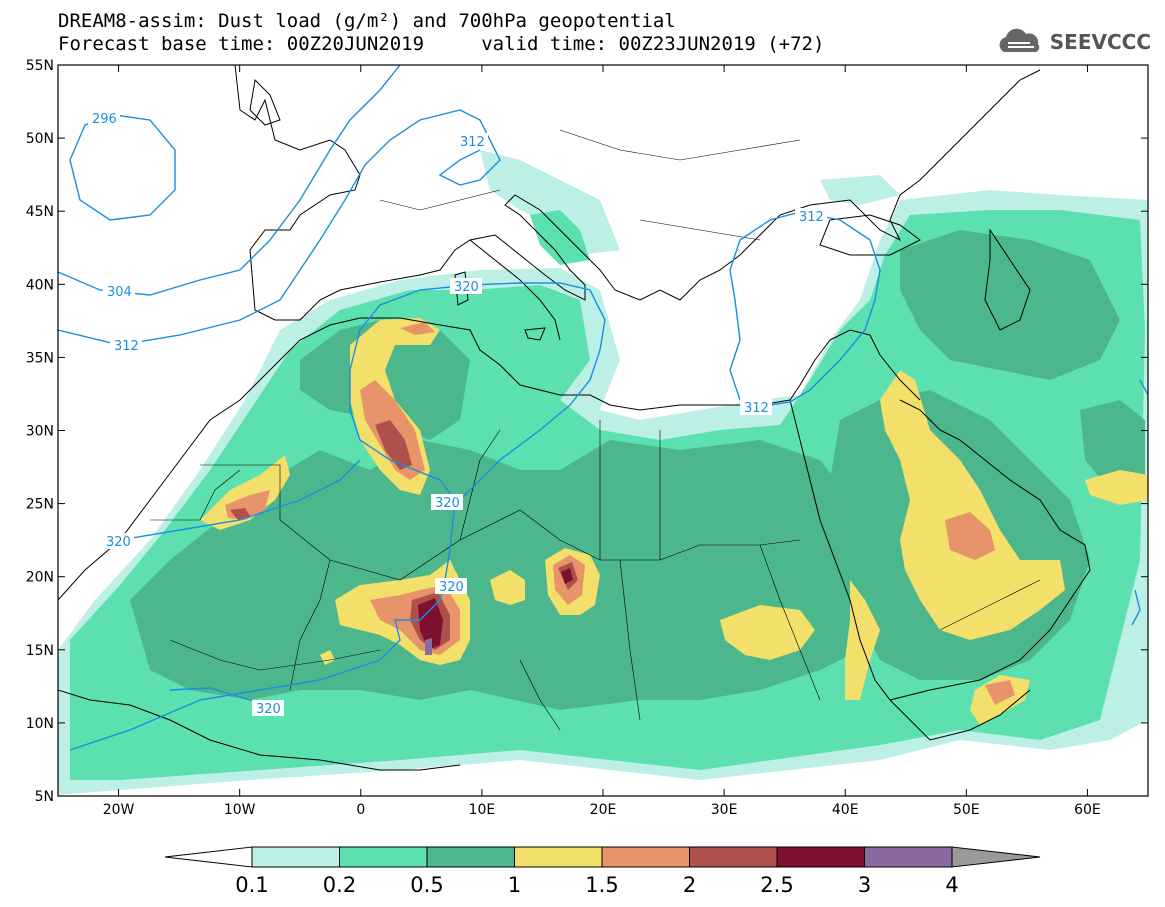  I want to click on lat-tick-label: 20N, so click(40, 578).